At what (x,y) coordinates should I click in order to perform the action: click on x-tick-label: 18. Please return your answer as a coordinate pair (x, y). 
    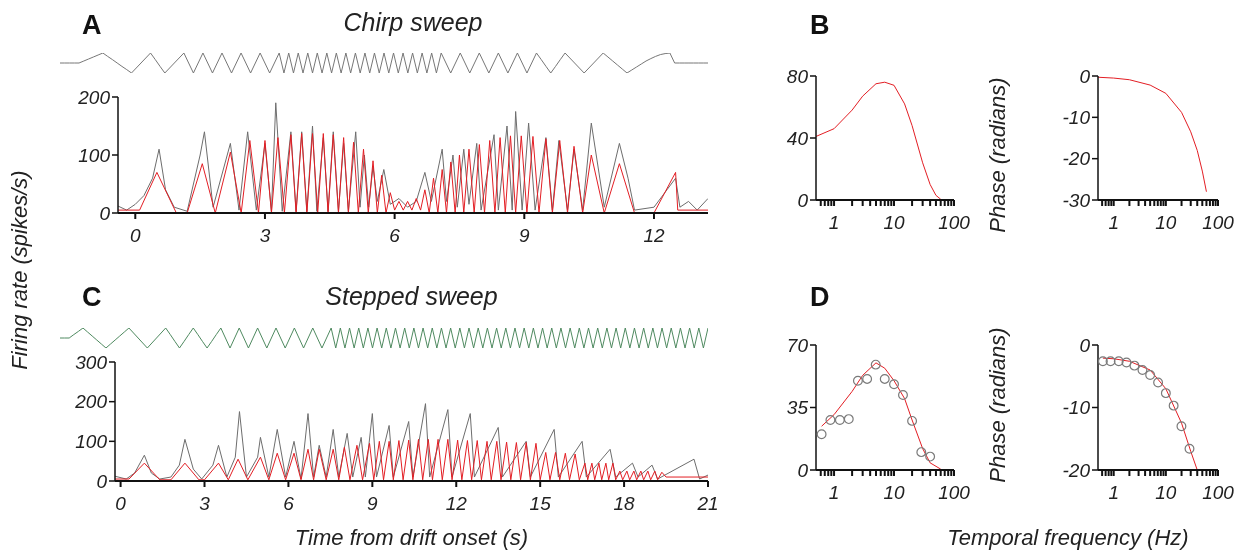
    Looking at the image, I should click on (624, 504).